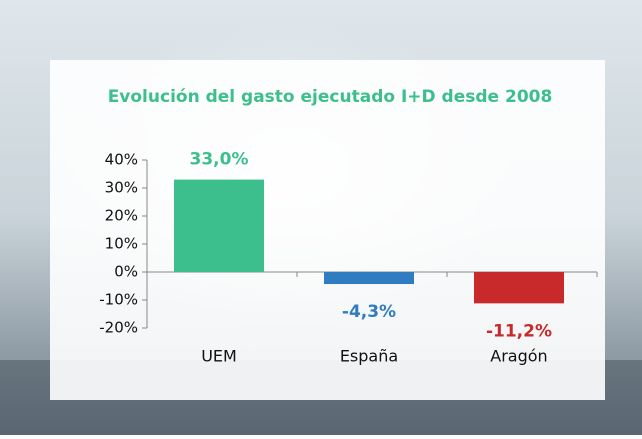 The image size is (642, 439). What do you see at coordinates (118, 328) in the screenshot?
I see `y-tick-label: -20%` at bounding box center [118, 328].